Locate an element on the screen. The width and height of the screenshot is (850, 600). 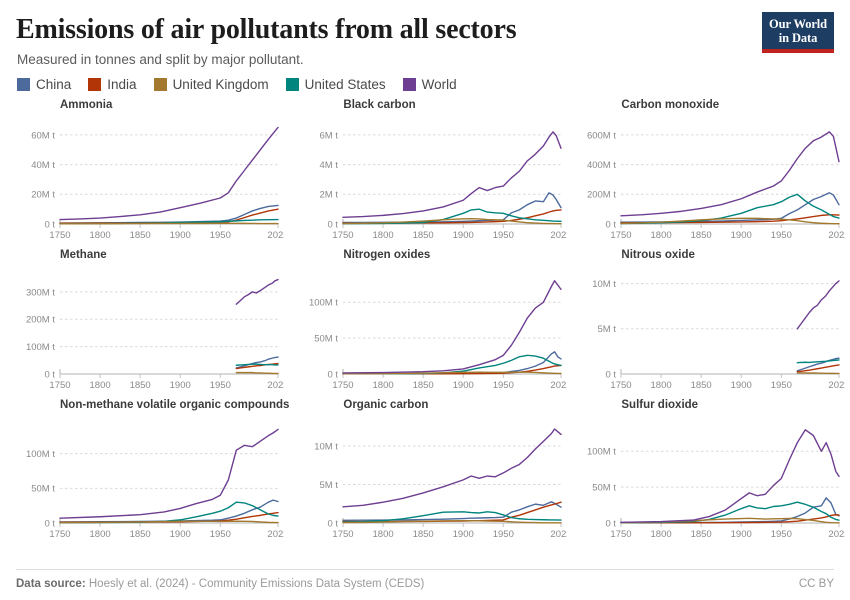
legend-item-united-states: United States is located at coordinates (335, 85).